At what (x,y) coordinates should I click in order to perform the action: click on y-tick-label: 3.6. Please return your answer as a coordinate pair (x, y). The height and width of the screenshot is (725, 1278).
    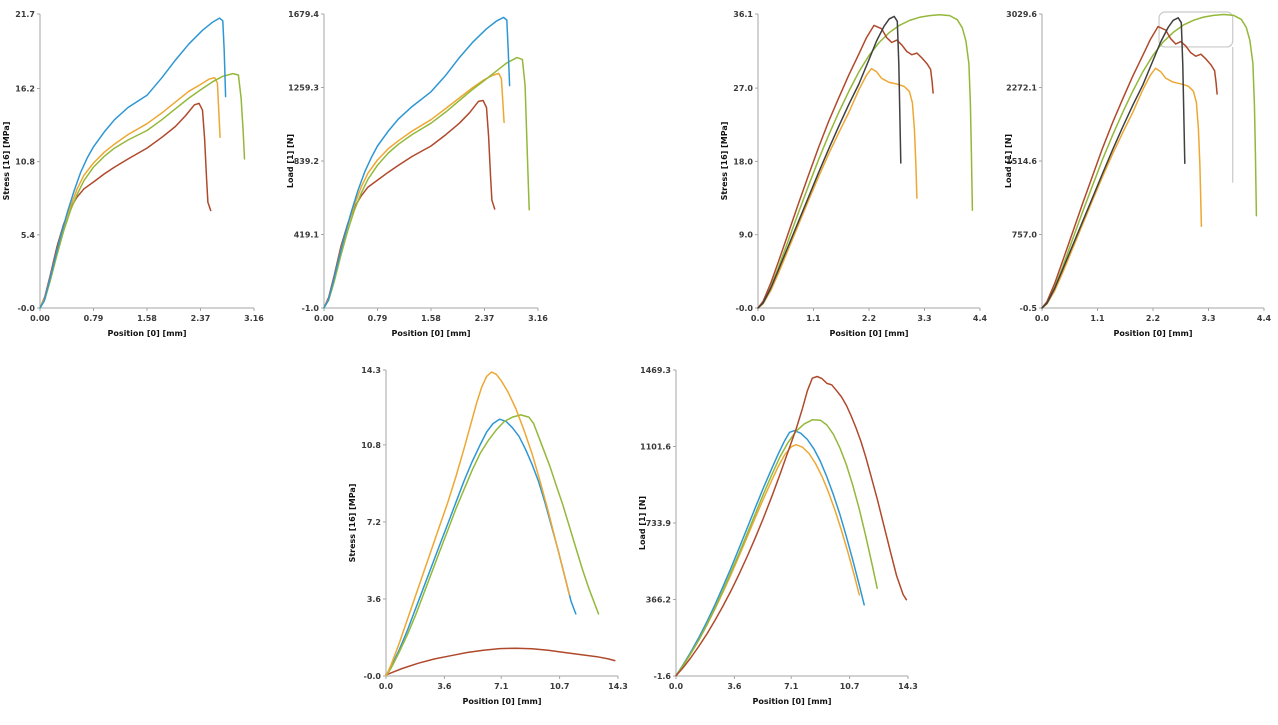
    Looking at the image, I should click on (374, 599).